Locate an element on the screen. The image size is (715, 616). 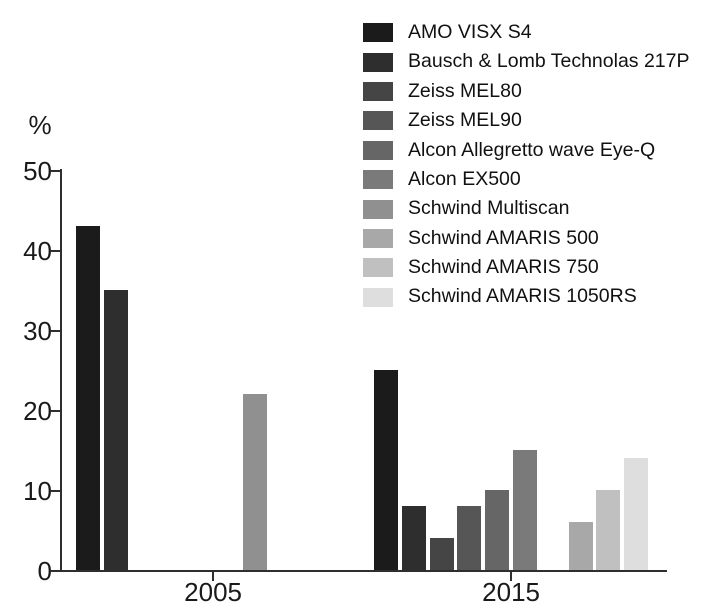
legend-item: Alcon Allegretto wave Eye-Q is located at coordinates (526, 150).